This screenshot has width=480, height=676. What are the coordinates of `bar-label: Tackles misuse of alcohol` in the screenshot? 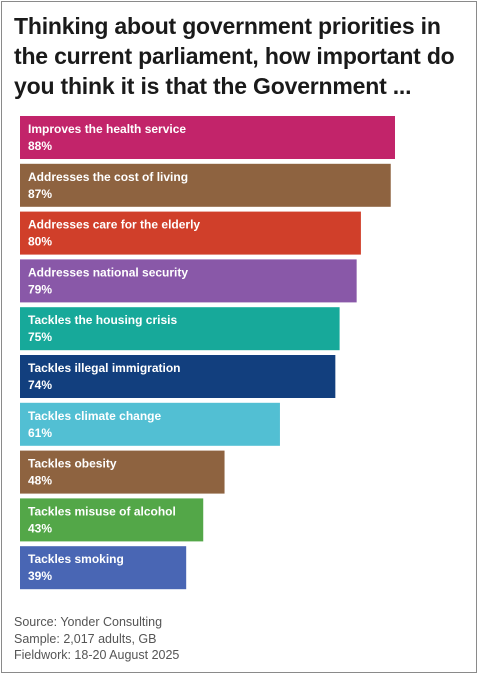 It's located at (102, 511).